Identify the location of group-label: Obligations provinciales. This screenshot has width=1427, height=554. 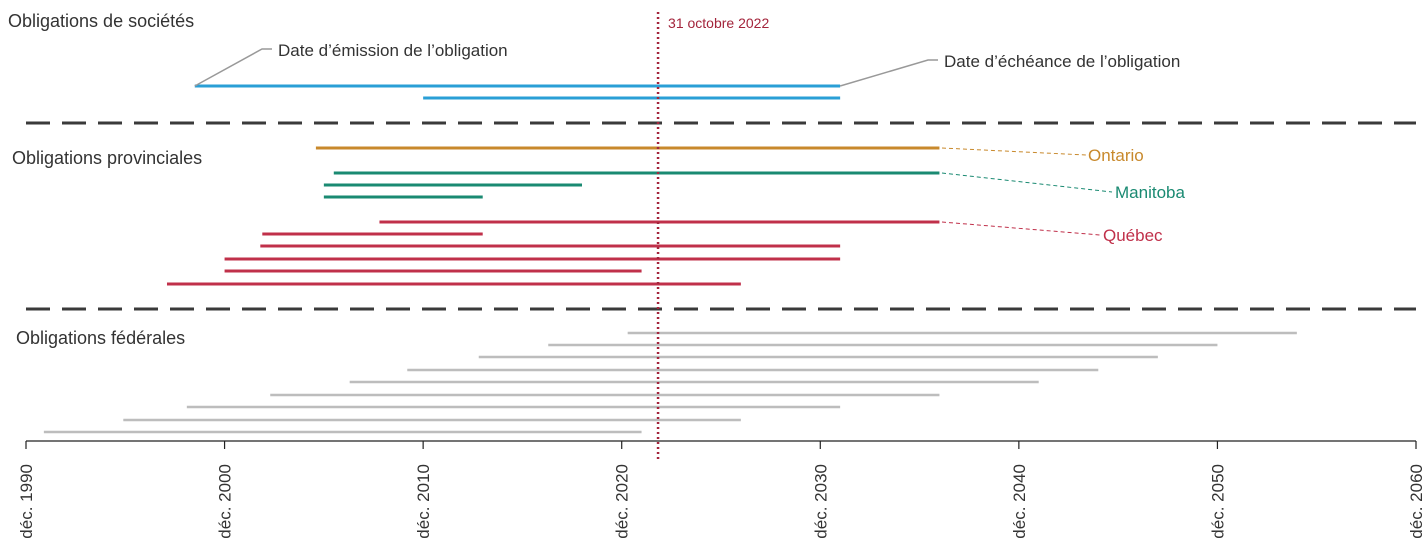
(107, 158).